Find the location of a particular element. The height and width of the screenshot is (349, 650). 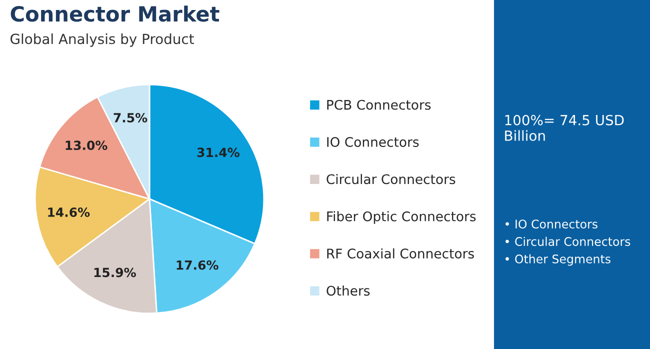

data-label: 17.6% is located at coordinates (197, 265).